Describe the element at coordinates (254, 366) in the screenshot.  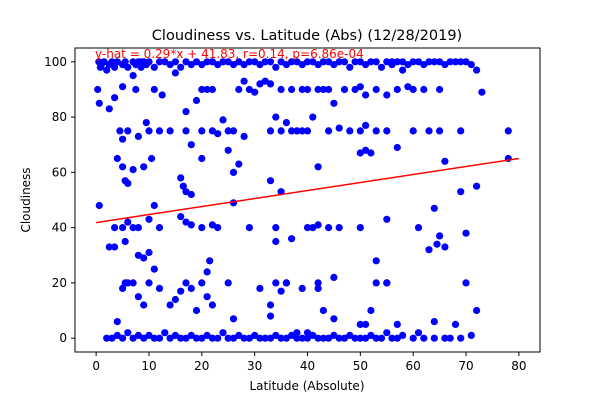
I see `x-tick-label: 30` at that location.